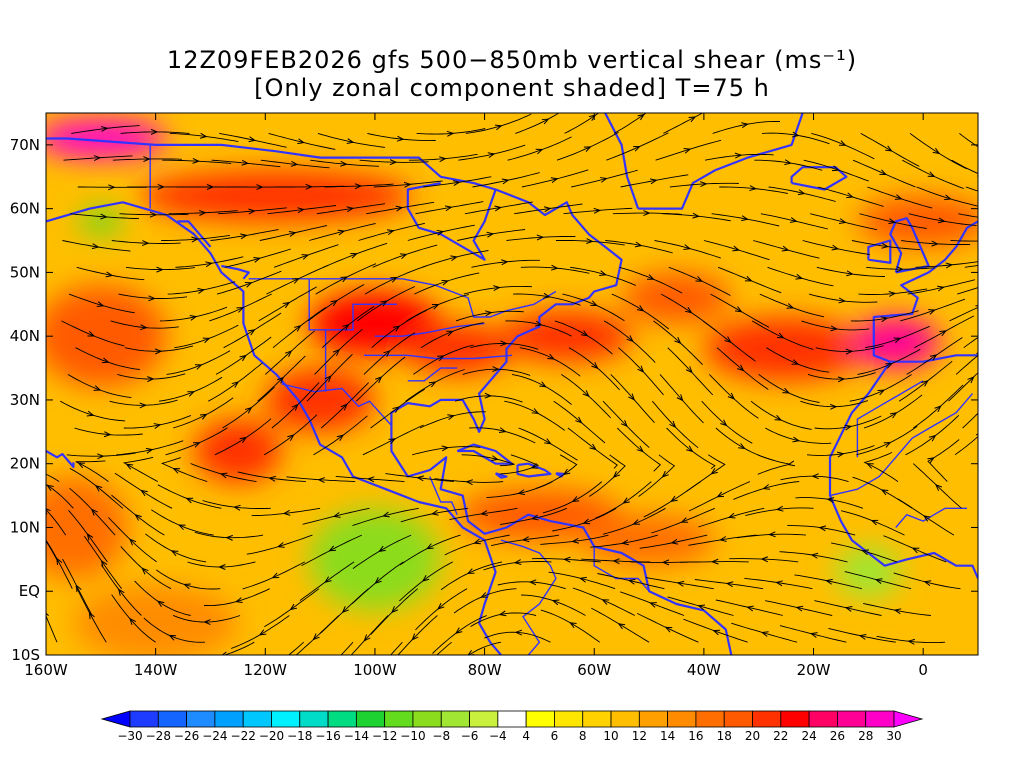 The image size is (1024, 768). What do you see at coordinates (158, 736) in the screenshot?
I see `colorbar-label: −28` at bounding box center [158, 736].